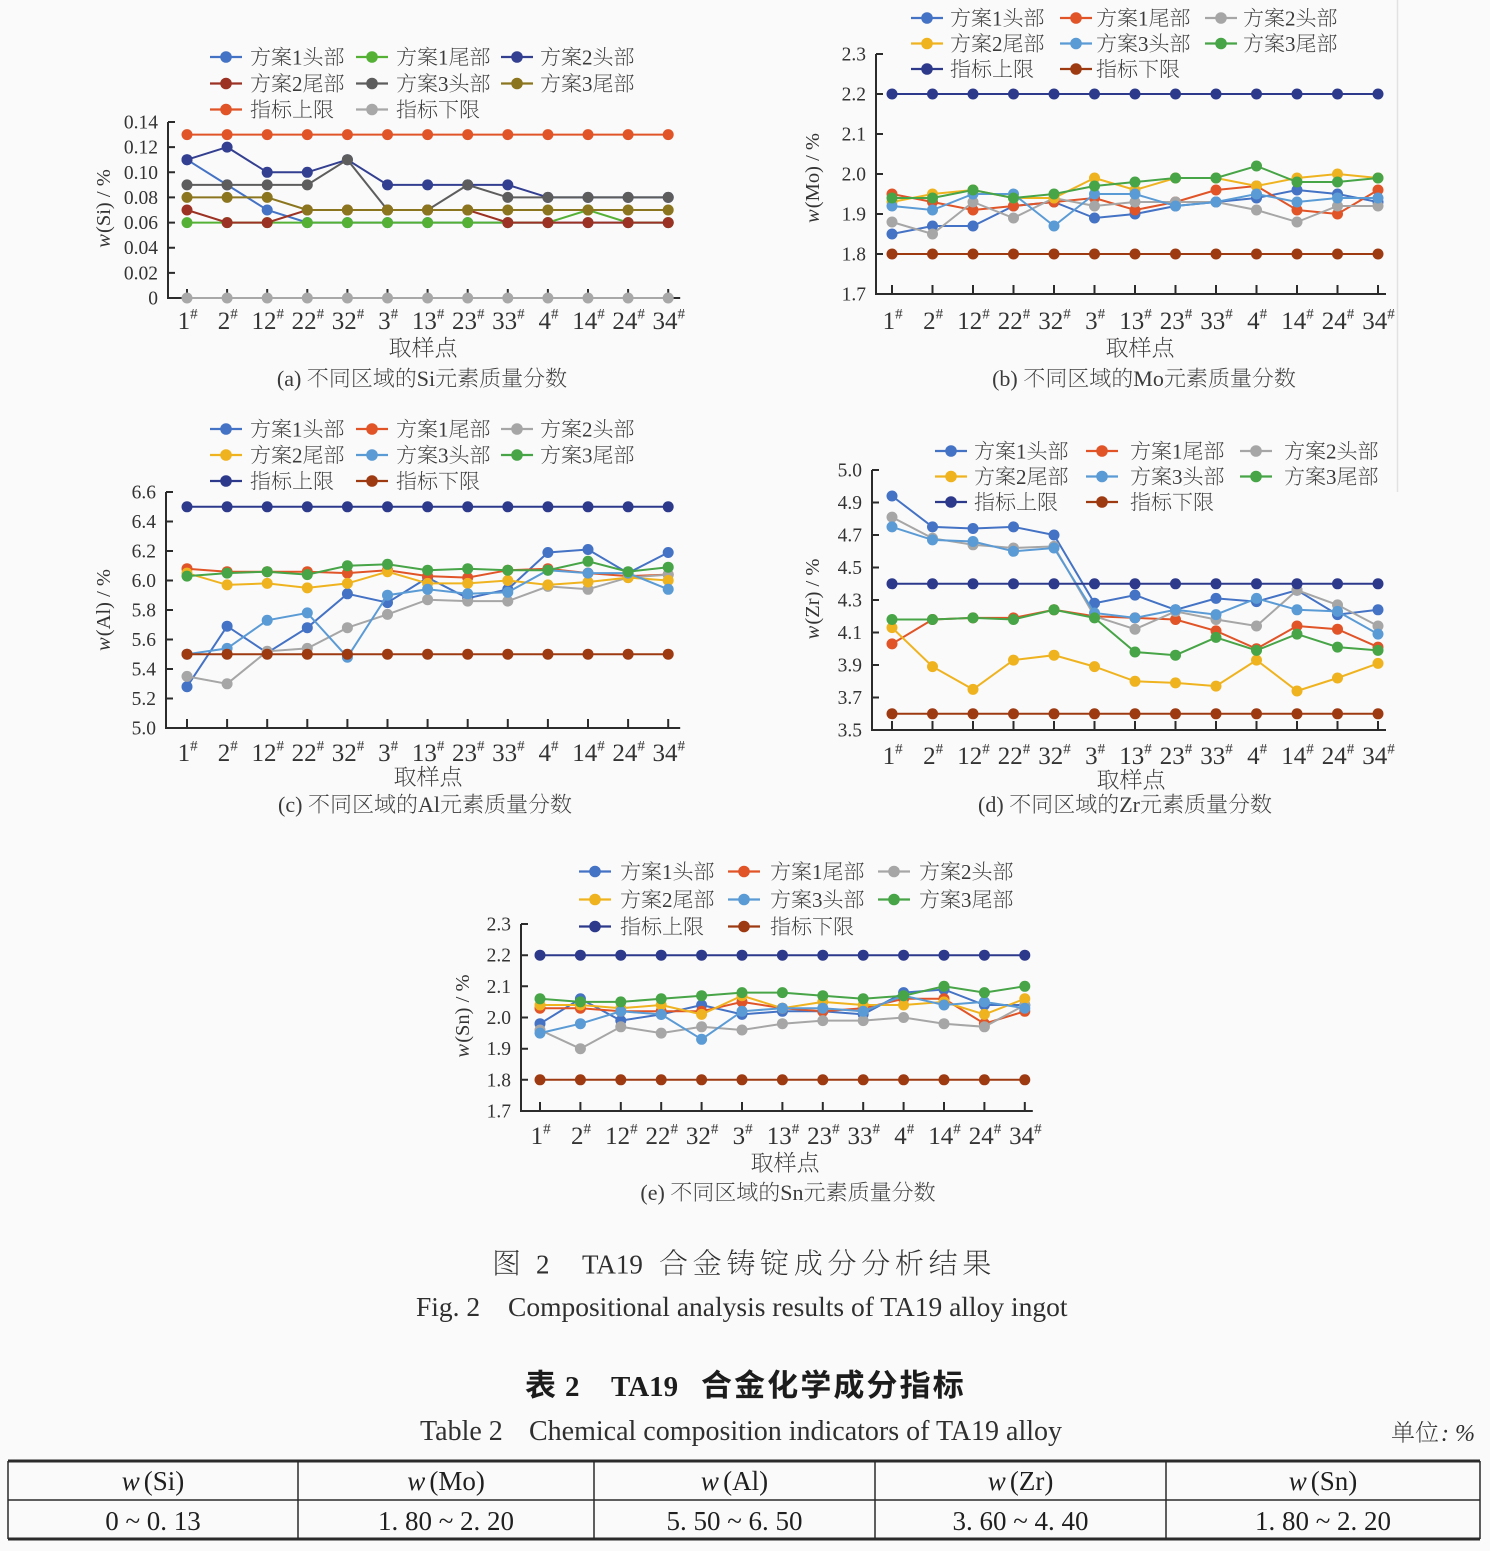 The width and height of the screenshot is (1490, 1551). What do you see at coordinates (292, 378) in the screenshot?
I see `svg-text: (a)` at bounding box center [292, 378].